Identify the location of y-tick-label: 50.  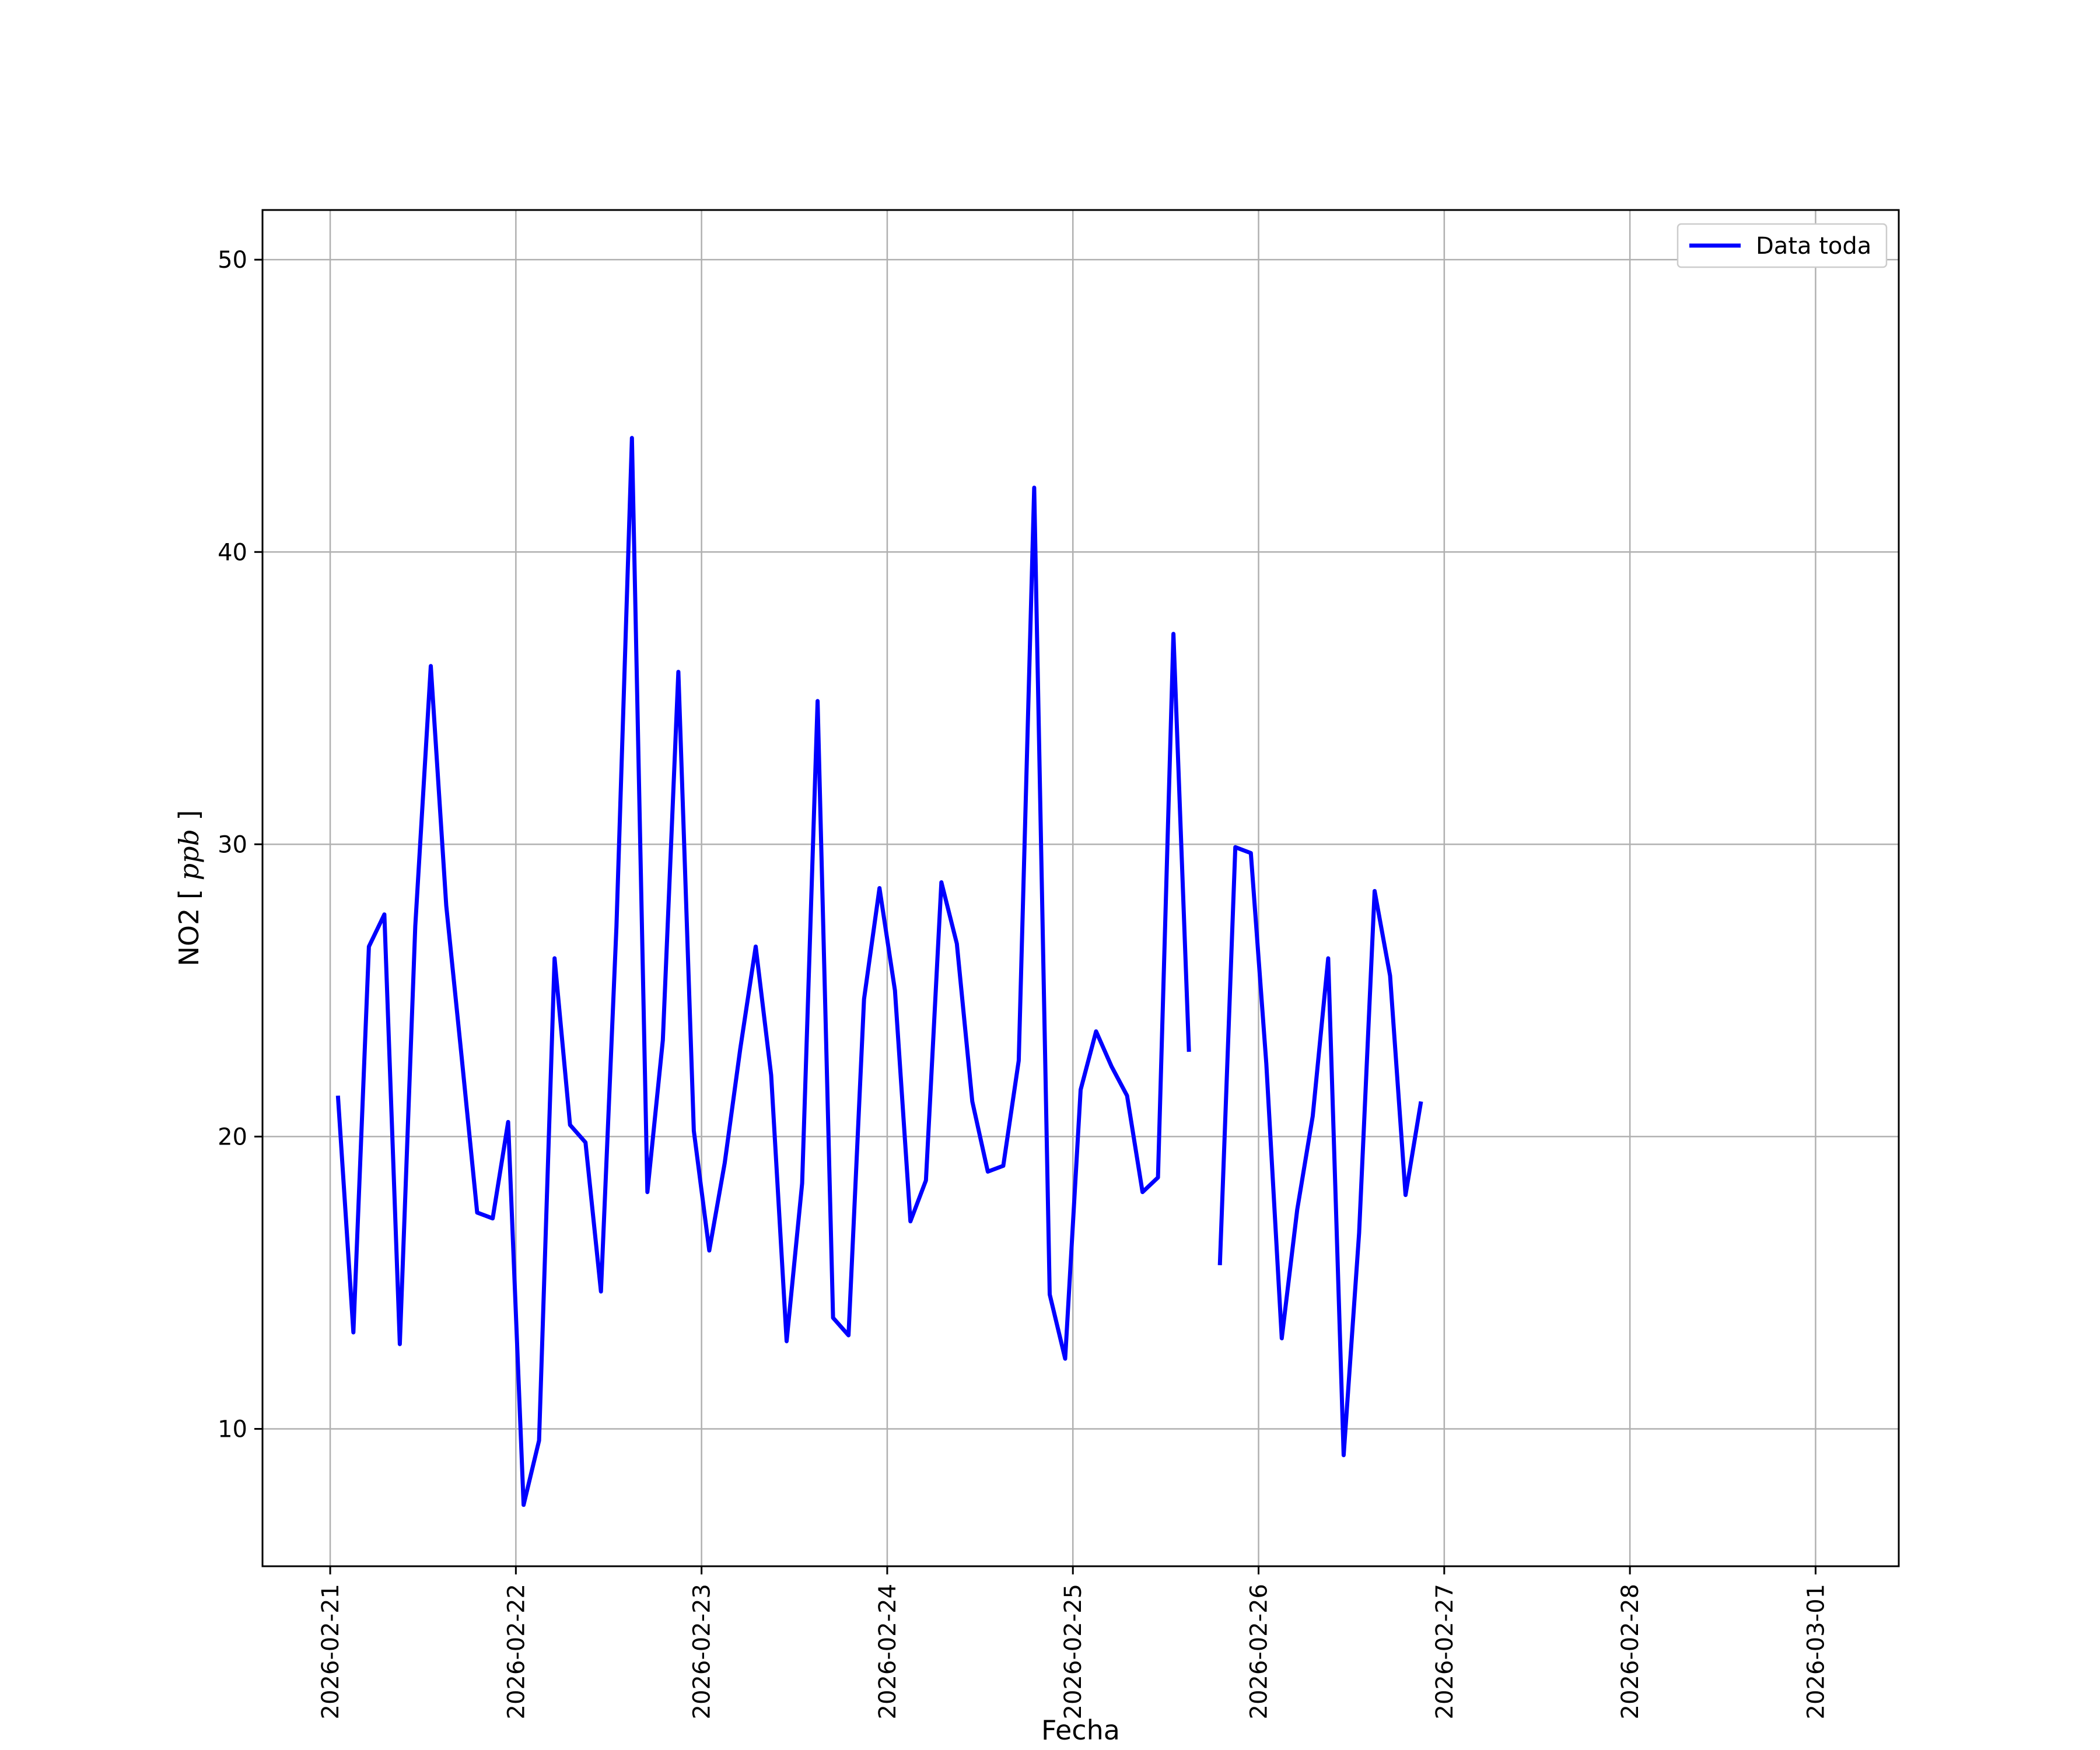
(232, 260).